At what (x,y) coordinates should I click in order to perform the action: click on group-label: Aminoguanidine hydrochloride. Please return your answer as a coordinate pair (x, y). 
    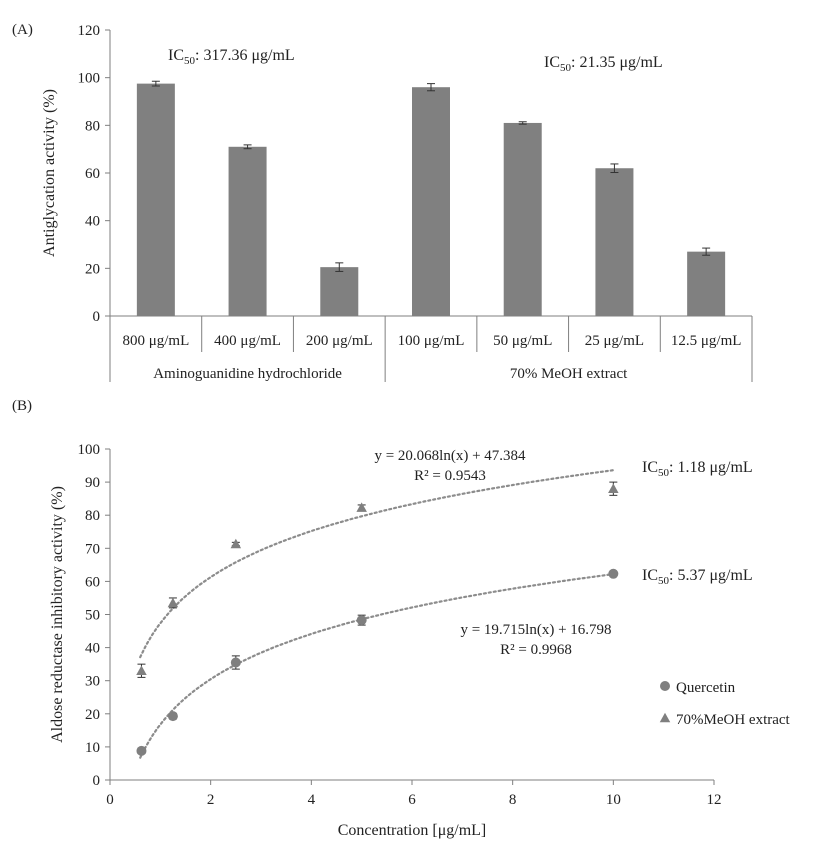
    Looking at the image, I should click on (247, 374).